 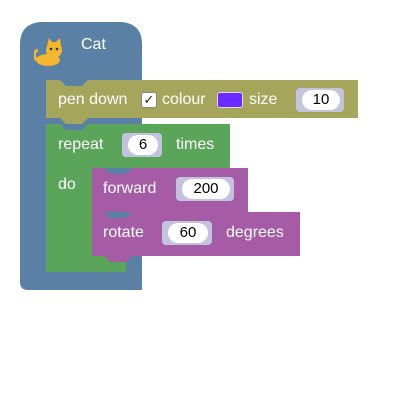 I want to click on forward-value-slot: 200, so click(x=205, y=189).